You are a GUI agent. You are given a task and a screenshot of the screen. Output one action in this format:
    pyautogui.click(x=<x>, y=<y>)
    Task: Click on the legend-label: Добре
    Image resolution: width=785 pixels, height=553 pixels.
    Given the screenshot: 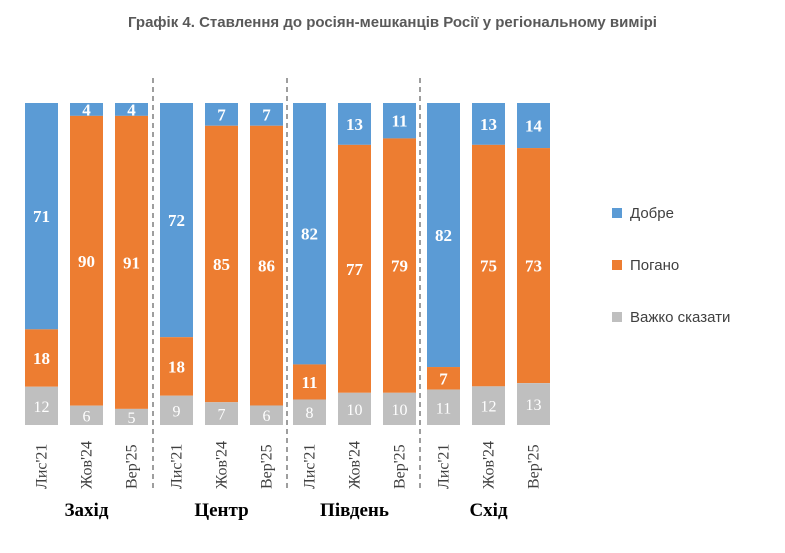 What is the action you would take?
    pyautogui.click(x=652, y=213)
    